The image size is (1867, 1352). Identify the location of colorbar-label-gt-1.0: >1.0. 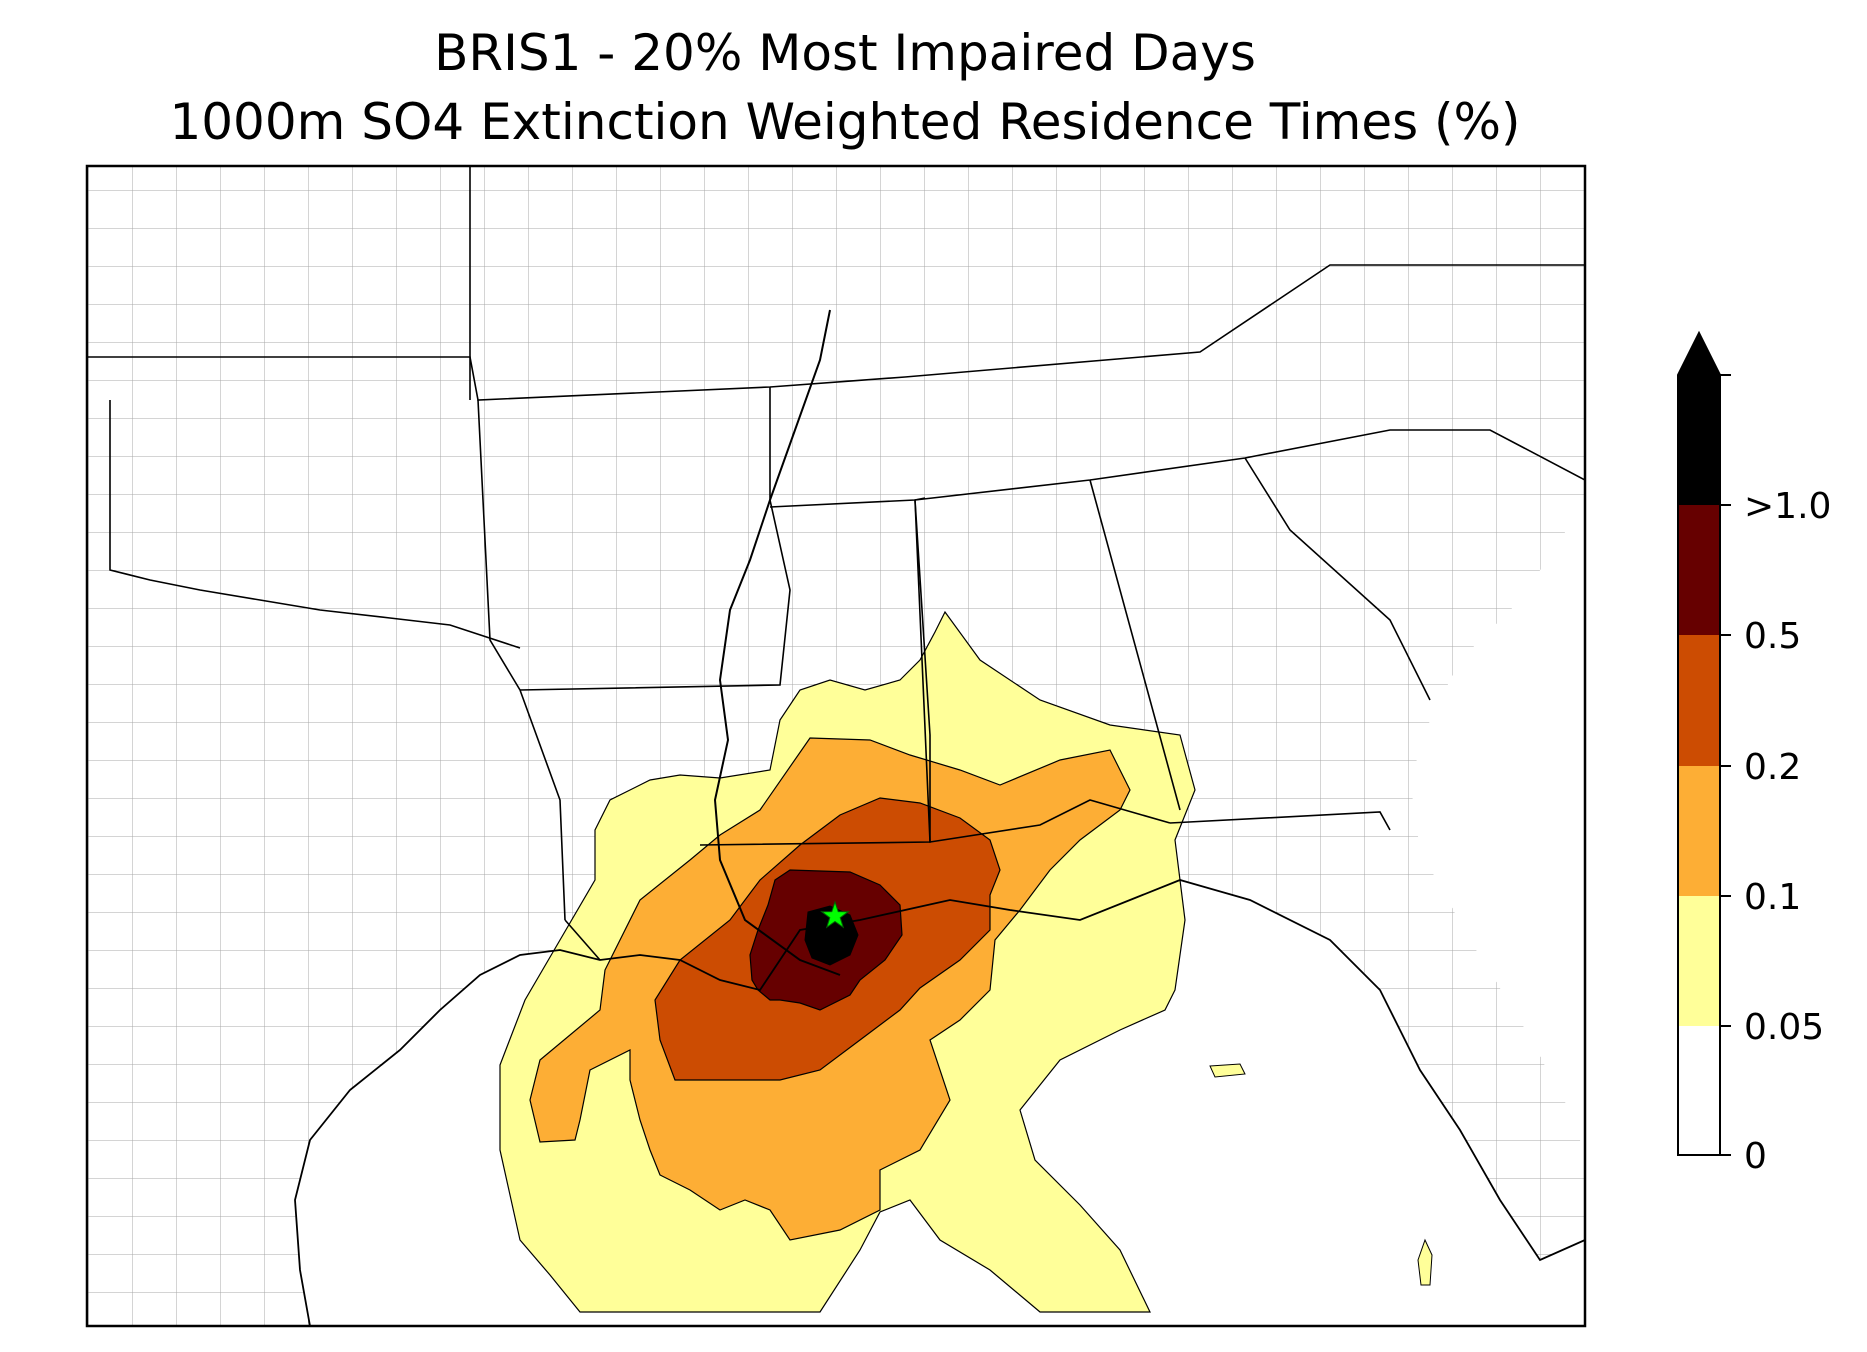
(1787, 506).